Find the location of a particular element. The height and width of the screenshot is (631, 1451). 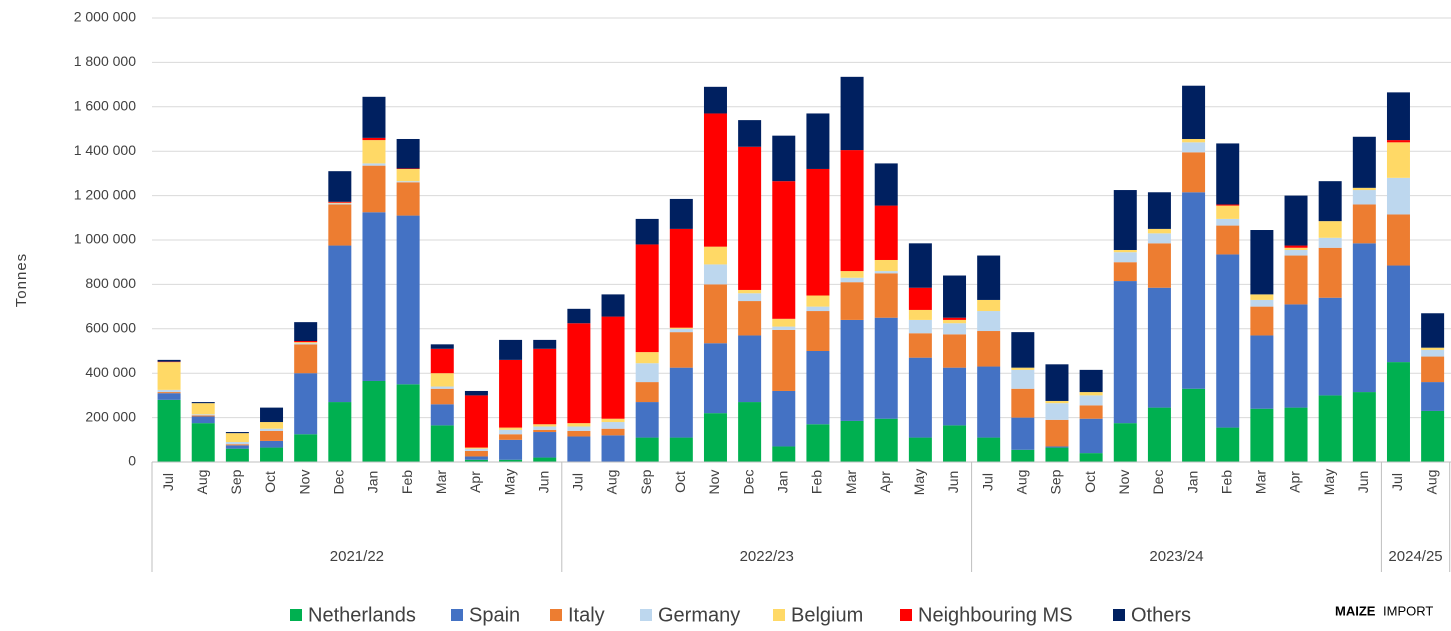

x-tick-label: May is located at coordinates (1329, 482).